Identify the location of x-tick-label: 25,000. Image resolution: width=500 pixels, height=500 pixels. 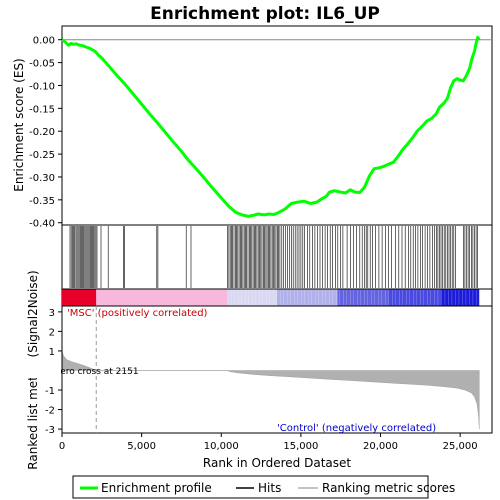
(460, 446).